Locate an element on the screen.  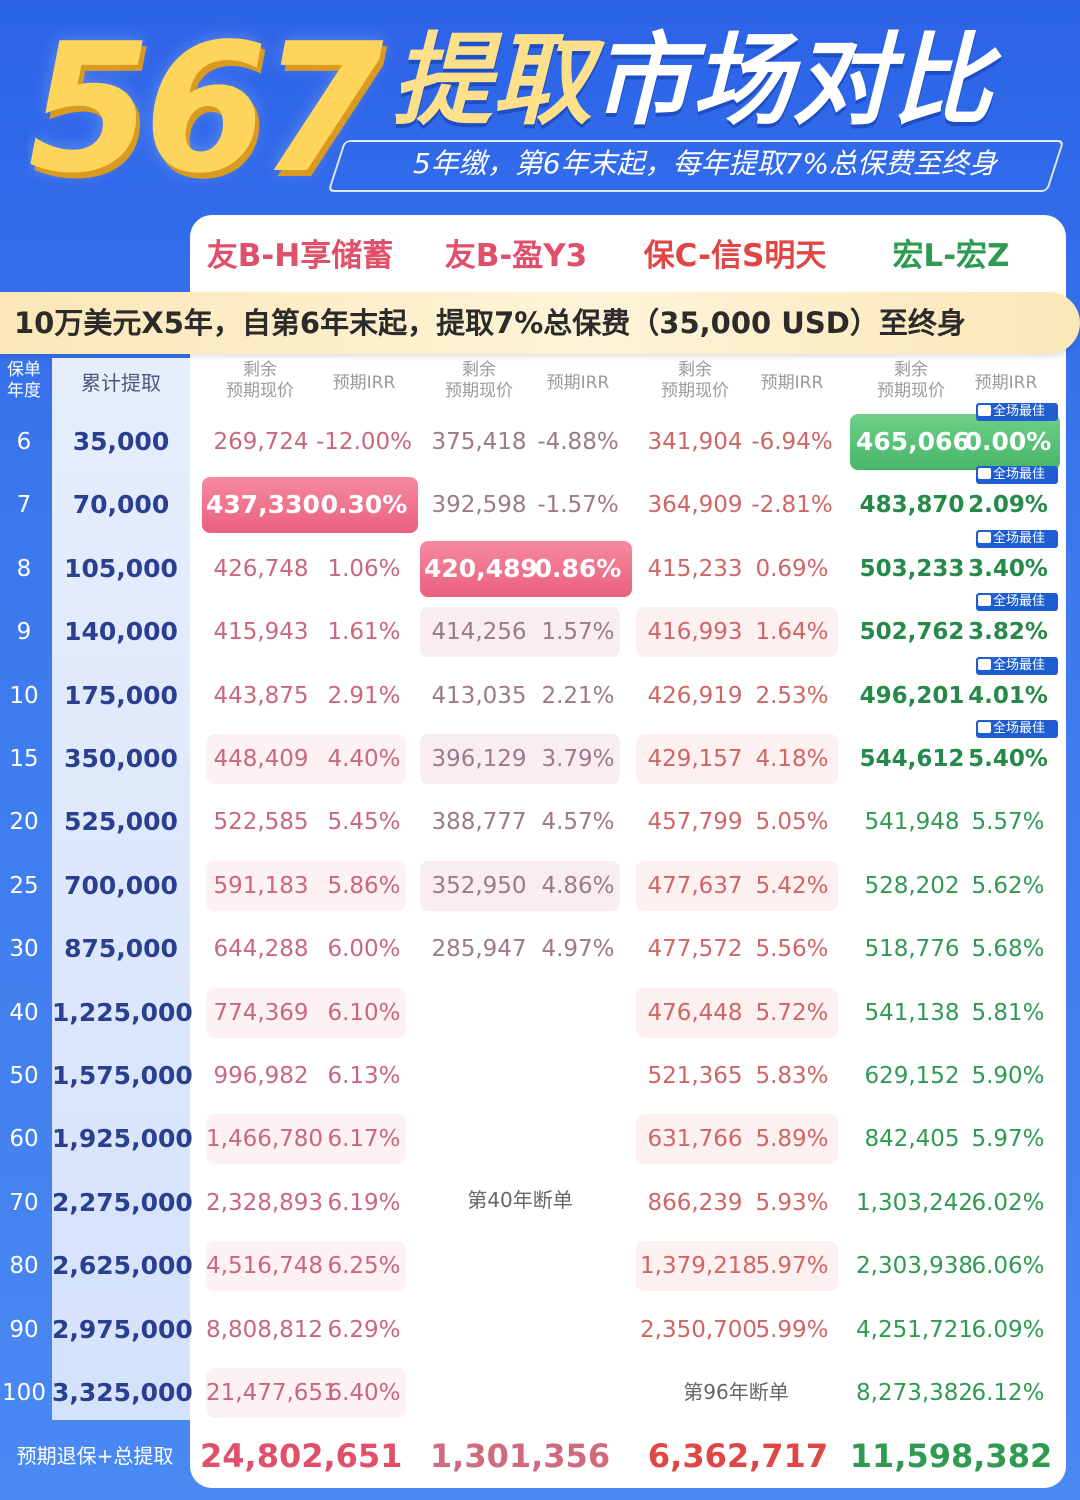
irr-cell: 5.62% is located at coordinates (1008, 886).